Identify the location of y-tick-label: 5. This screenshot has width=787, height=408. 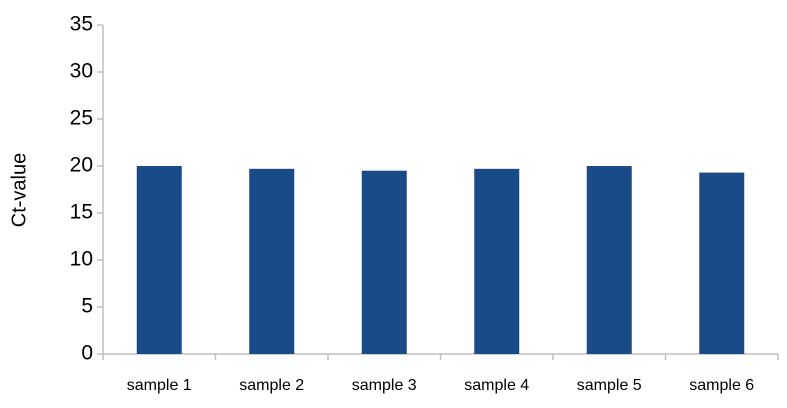
(87, 306).